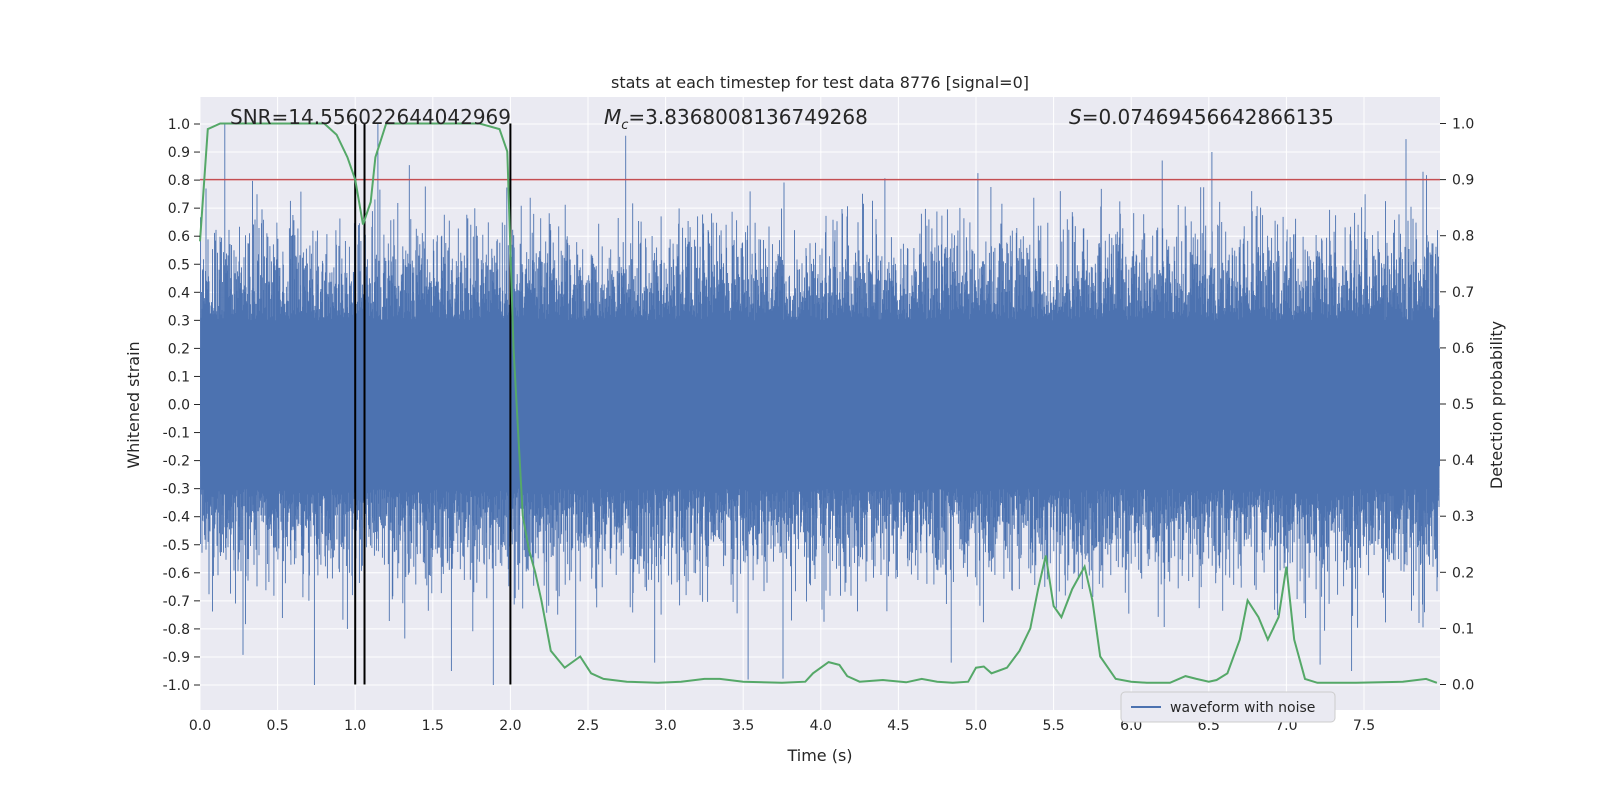 This screenshot has height=800, width=1600. What do you see at coordinates (1053, 726) in the screenshot?
I see `x-tick-label: 5.5` at bounding box center [1053, 726].